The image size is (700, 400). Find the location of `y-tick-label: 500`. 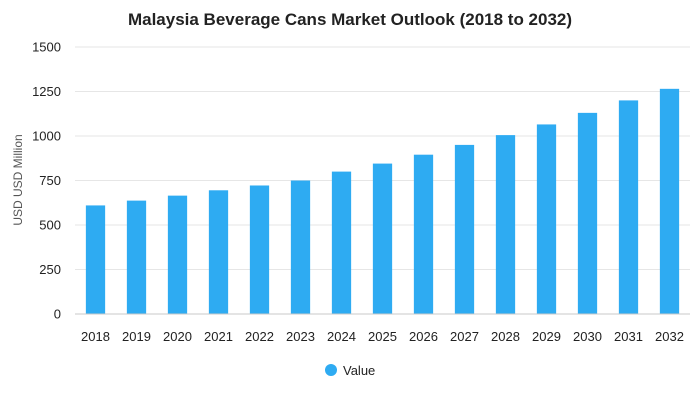

y-tick-label: 500 is located at coordinates (50, 225).